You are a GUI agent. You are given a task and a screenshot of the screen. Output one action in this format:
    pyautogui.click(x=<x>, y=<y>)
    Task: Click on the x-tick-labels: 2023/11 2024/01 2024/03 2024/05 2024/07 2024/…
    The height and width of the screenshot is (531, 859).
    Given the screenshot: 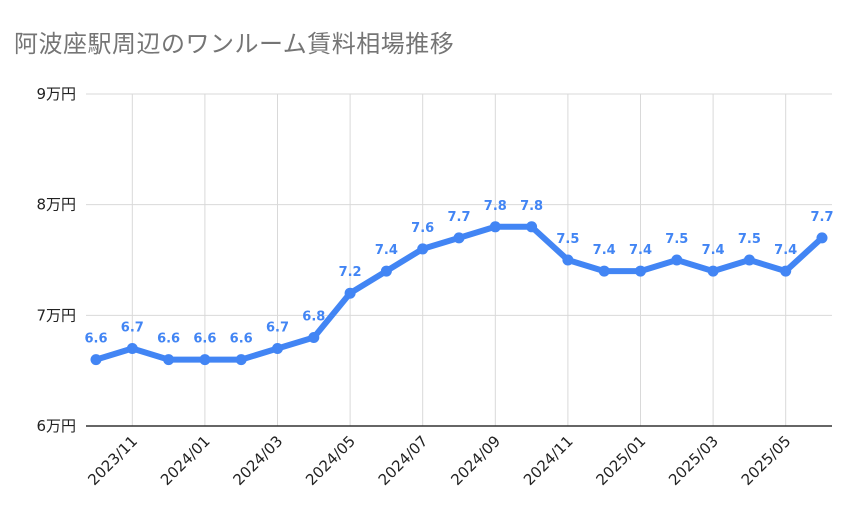 What is the action you would take?
    pyautogui.click(x=439, y=460)
    